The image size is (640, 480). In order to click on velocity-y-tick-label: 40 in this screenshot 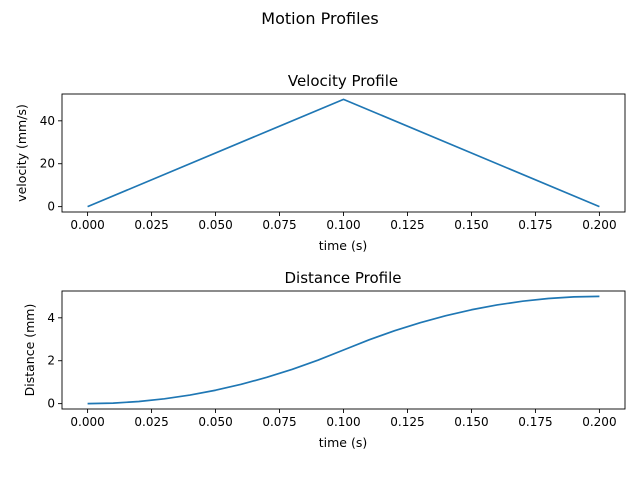, I will do `click(47, 121)`.